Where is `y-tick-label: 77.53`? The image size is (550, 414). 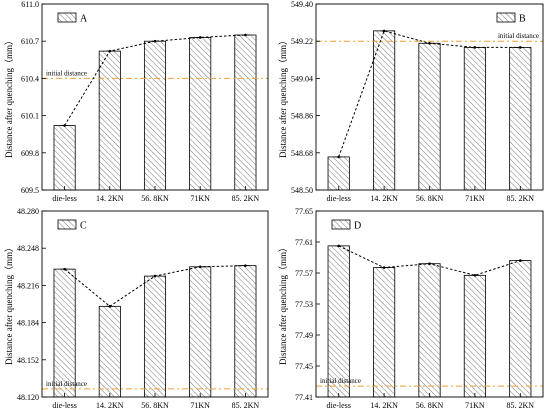 y-tick-label: 77.53 is located at coordinates (304, 304).